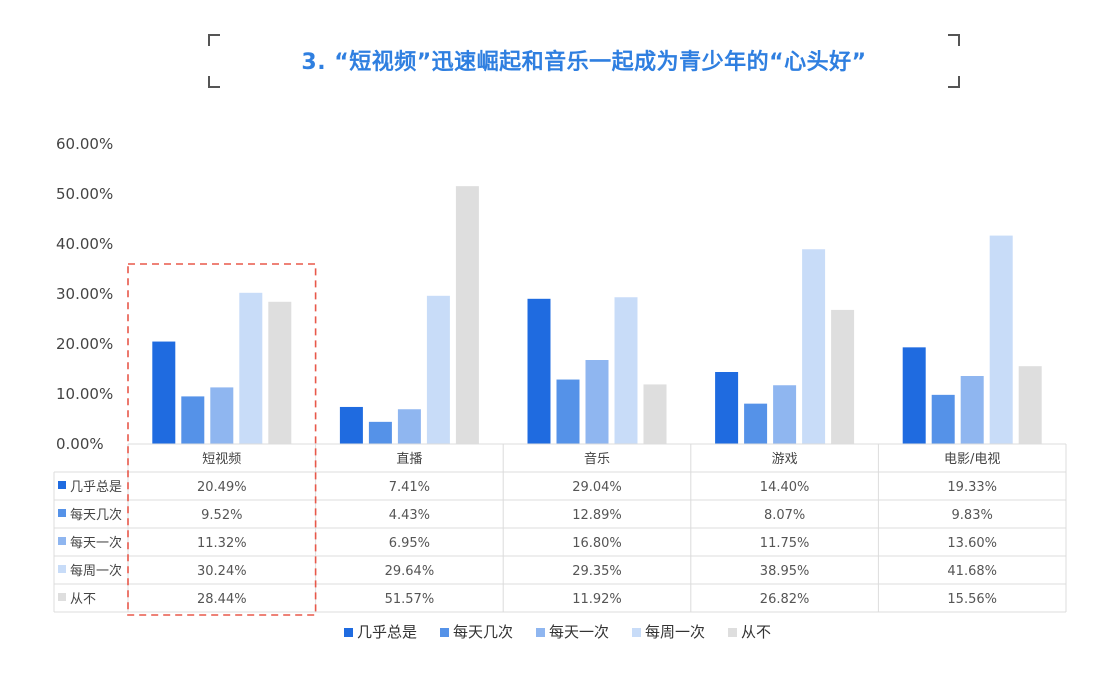  Describe the element at coordinates (597, 543) in the screenshot. I see `table-cell-value: 16.80%` at that location.